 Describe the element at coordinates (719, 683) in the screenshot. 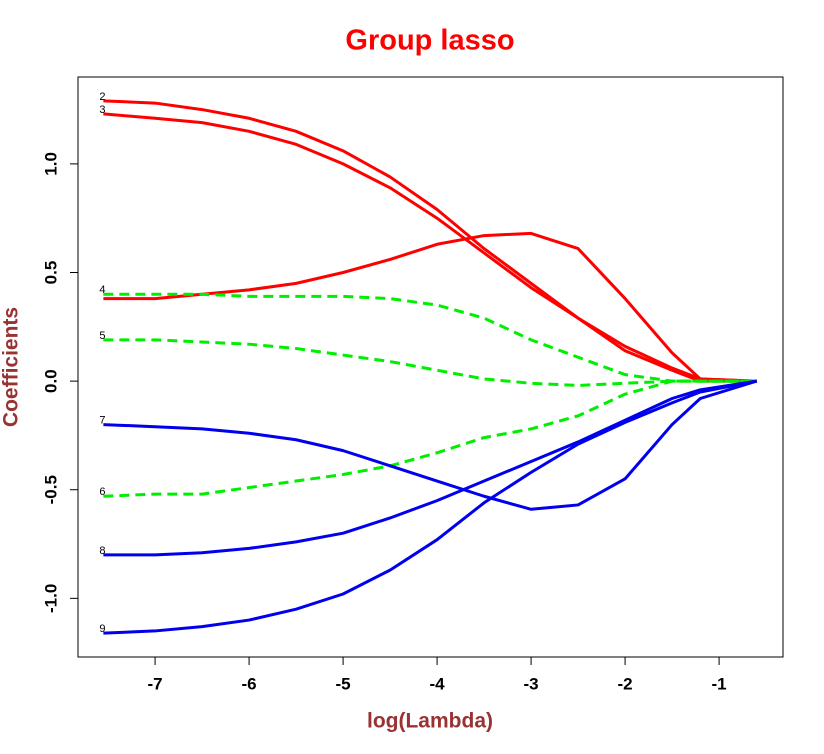

I see `x-tick-label: -1` at that location.